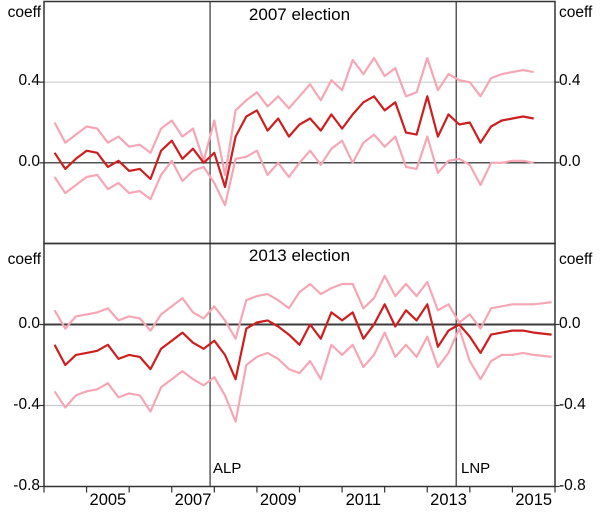 The width and height of the screenshot is (600, 516). I want to click on y-tick-label-left: 0.4, so click(29, 81).